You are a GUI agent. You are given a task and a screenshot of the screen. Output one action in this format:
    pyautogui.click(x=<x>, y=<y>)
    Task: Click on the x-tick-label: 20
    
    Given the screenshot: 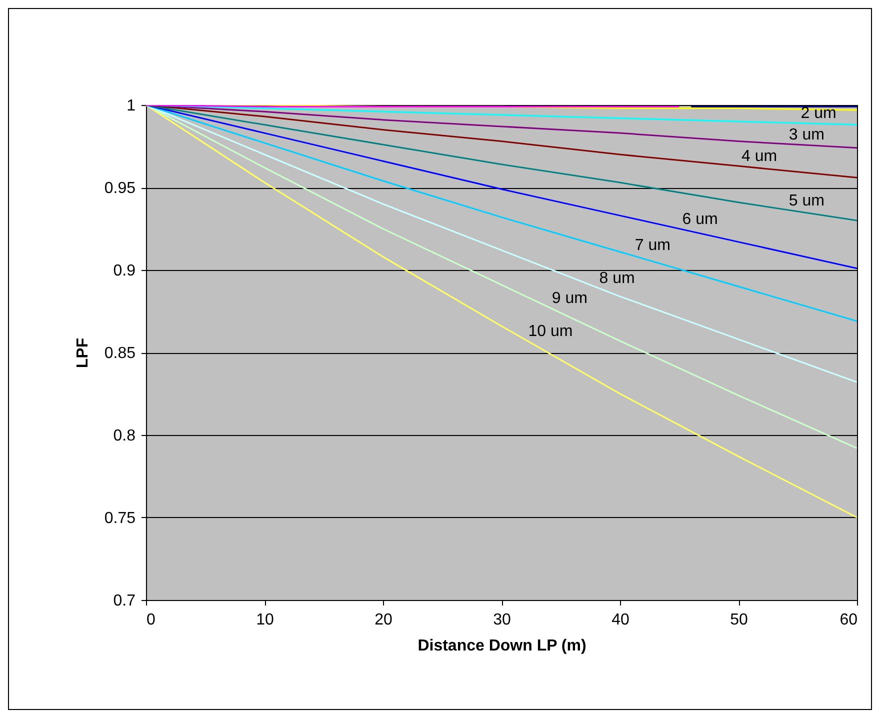 What is the action you would take?
    pyautogui.click(x=383, y=620)
    